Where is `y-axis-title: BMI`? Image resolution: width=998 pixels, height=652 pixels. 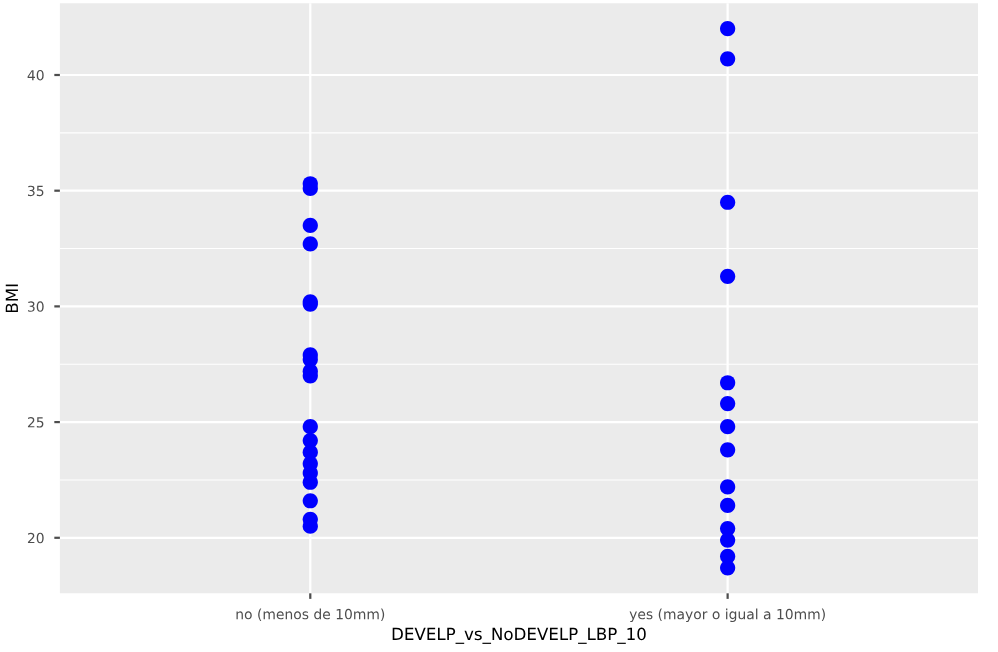
y-axis-title: BMI is located at coordinates (11, 298).